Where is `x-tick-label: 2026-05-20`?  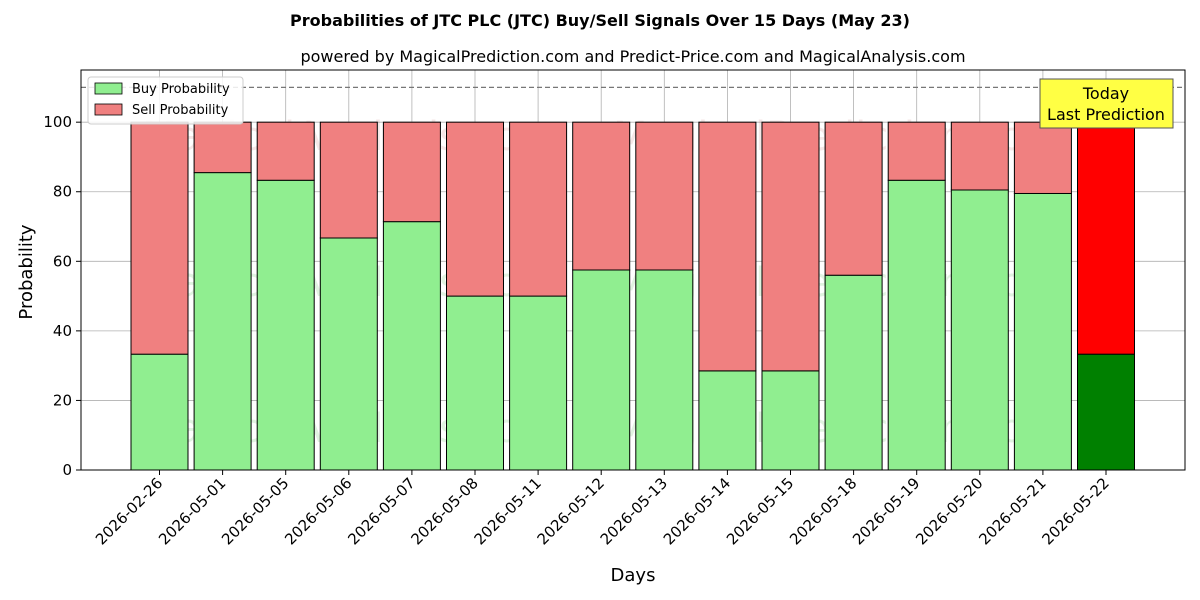
x-tick-label: 2026-05-20 is located at coordinates (949, 511).